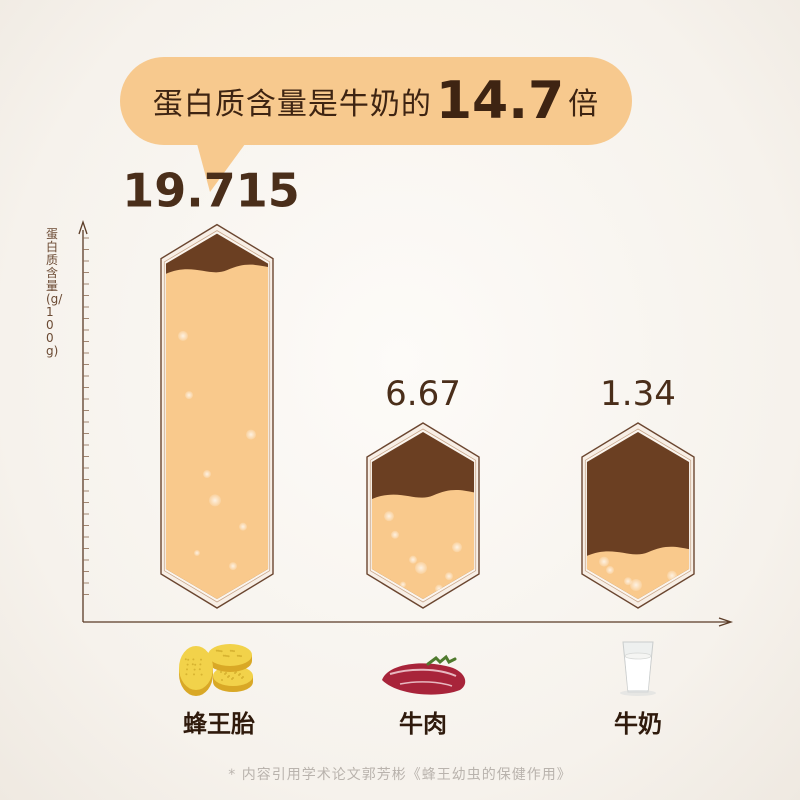  Describe the element at coordinates (638, 394) in the screenshot. I see `value-label-3: 1.34` at that location.